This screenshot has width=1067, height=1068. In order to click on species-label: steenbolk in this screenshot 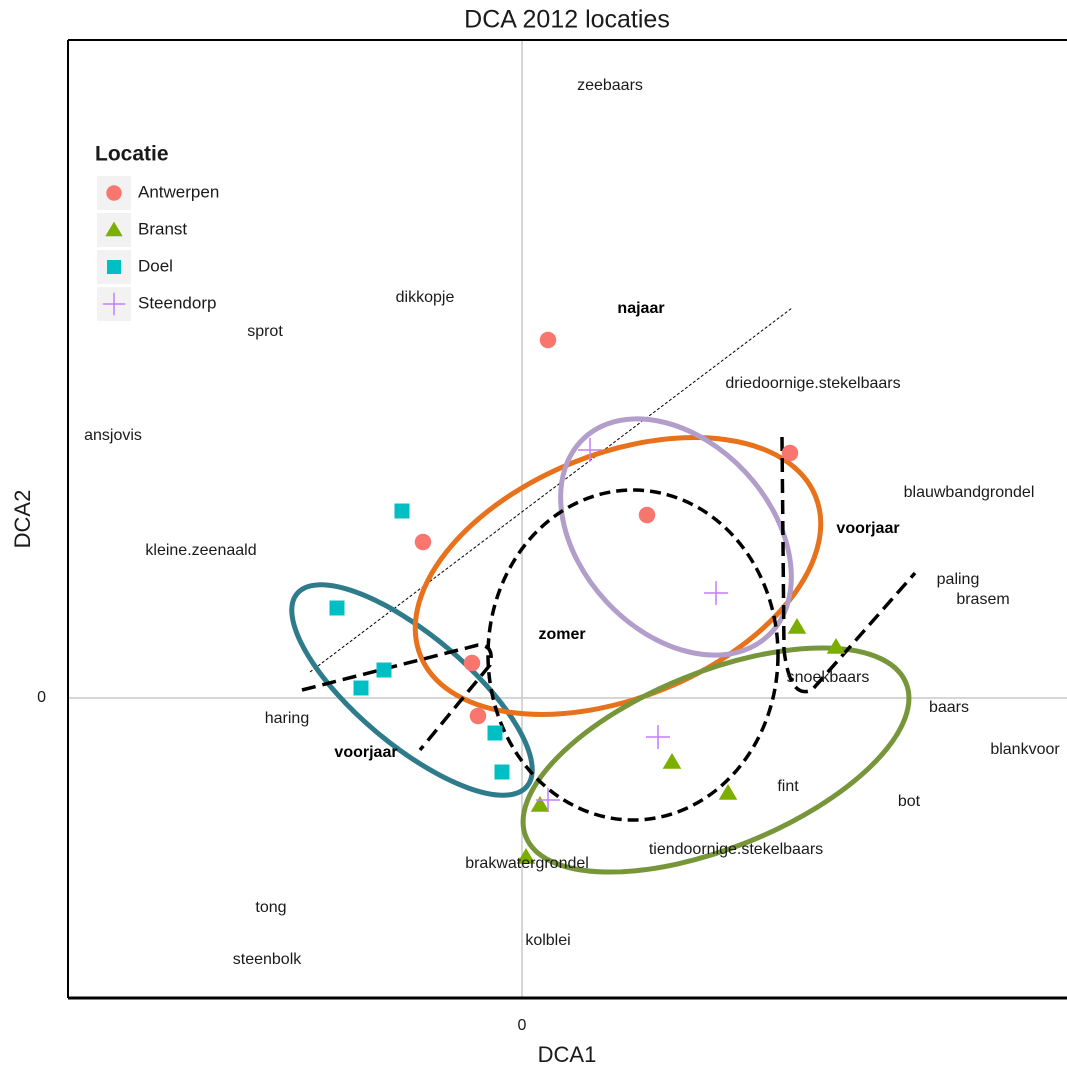, I will do `click(267, 959)`.